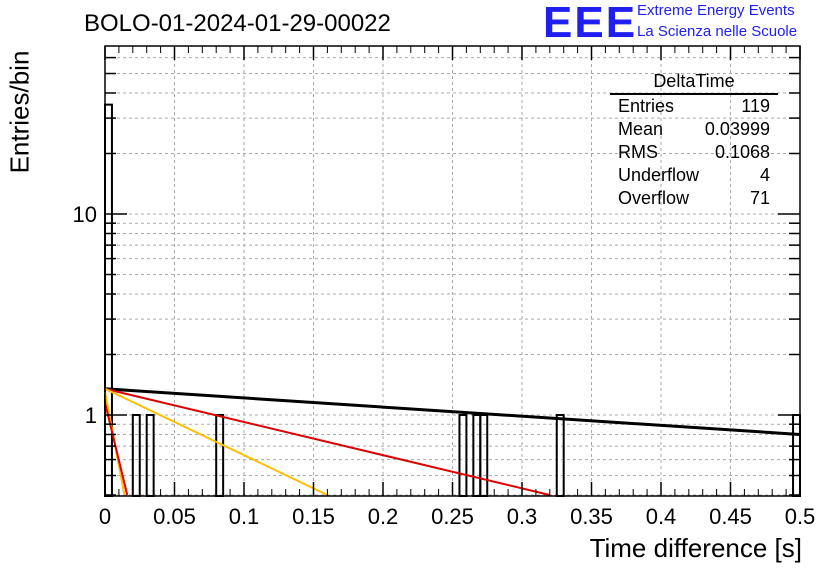 The image size is (836, 572). I want to click on stats-value: 4, so click(764, 175).